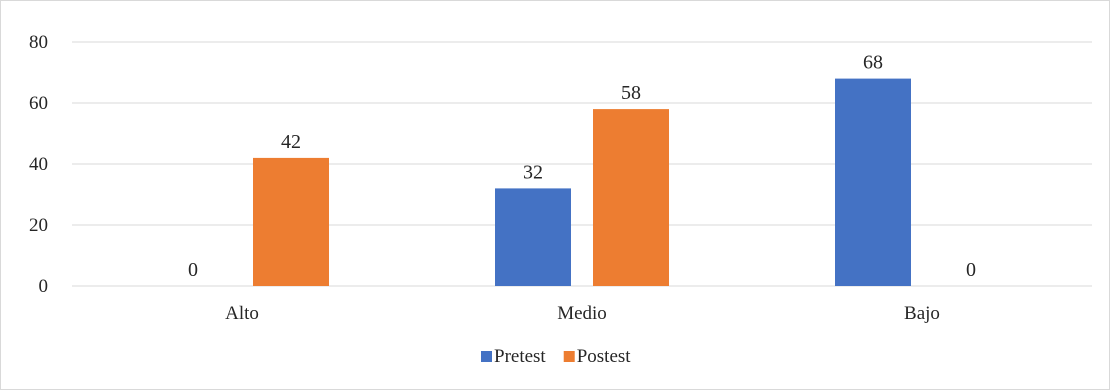 Image resolution: width=1110 pixels, height=390 pixels. I want to click on legend-label-pretest: Pretest, so click(520, 356).